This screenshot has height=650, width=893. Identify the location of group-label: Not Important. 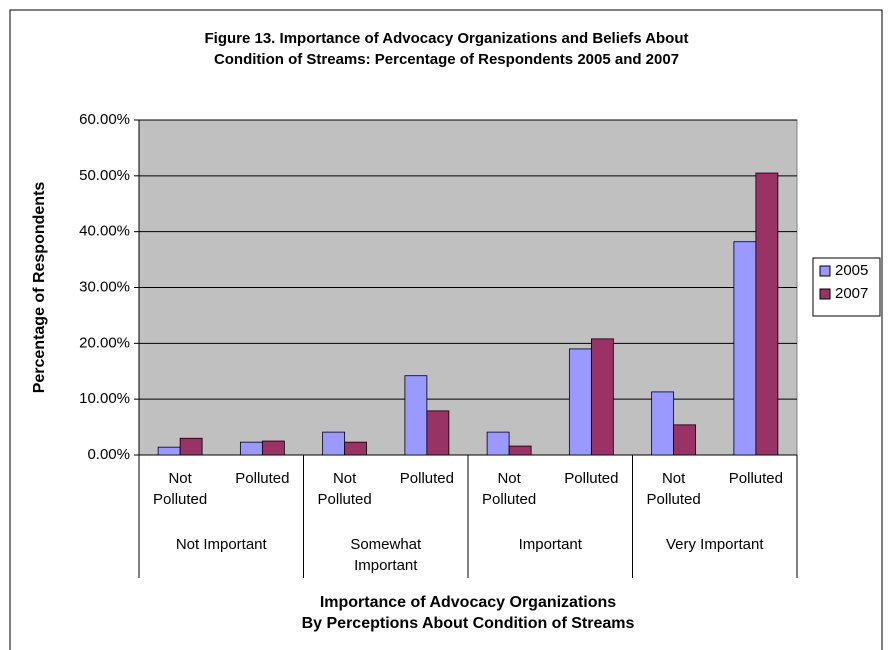
(221, 544).